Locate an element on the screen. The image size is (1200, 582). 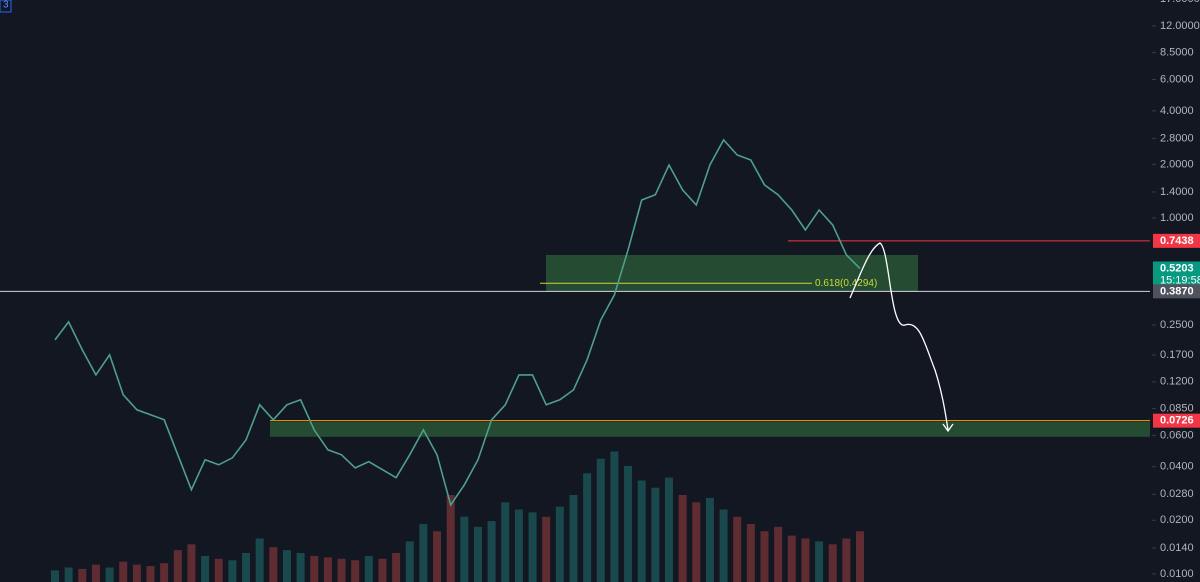
price-label: 0.3870 is located at coordinates (1177, 291).